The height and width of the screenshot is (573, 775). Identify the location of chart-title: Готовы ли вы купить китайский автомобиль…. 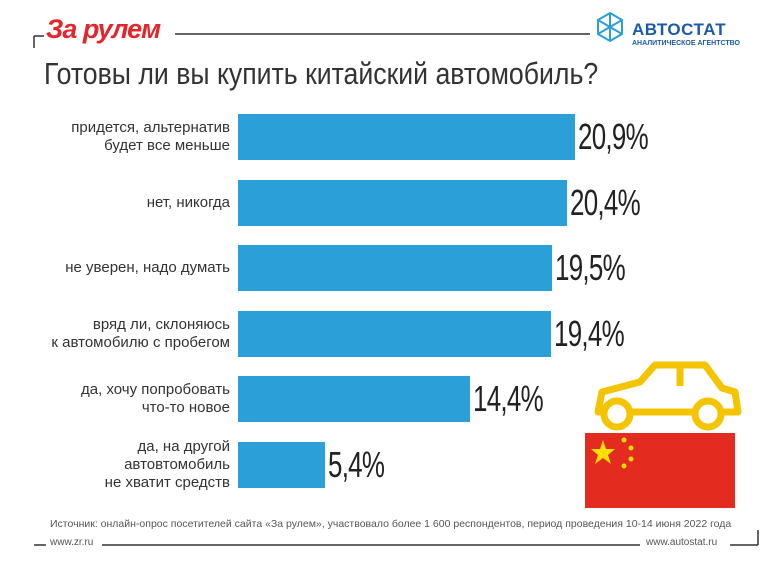
(321, 73).